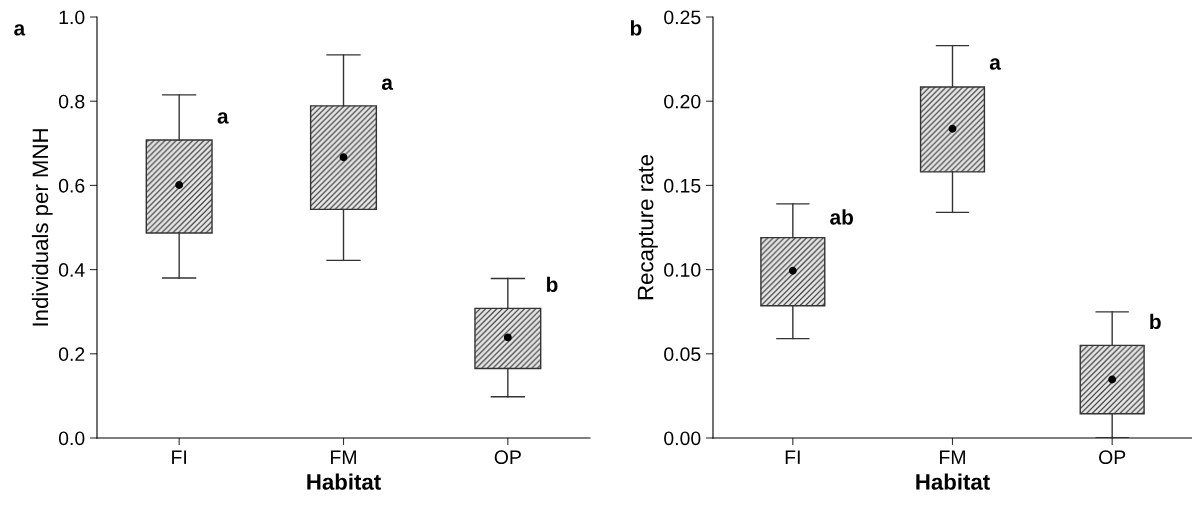  I want to click on y-tick-label: 1.0, so click(72, 17).